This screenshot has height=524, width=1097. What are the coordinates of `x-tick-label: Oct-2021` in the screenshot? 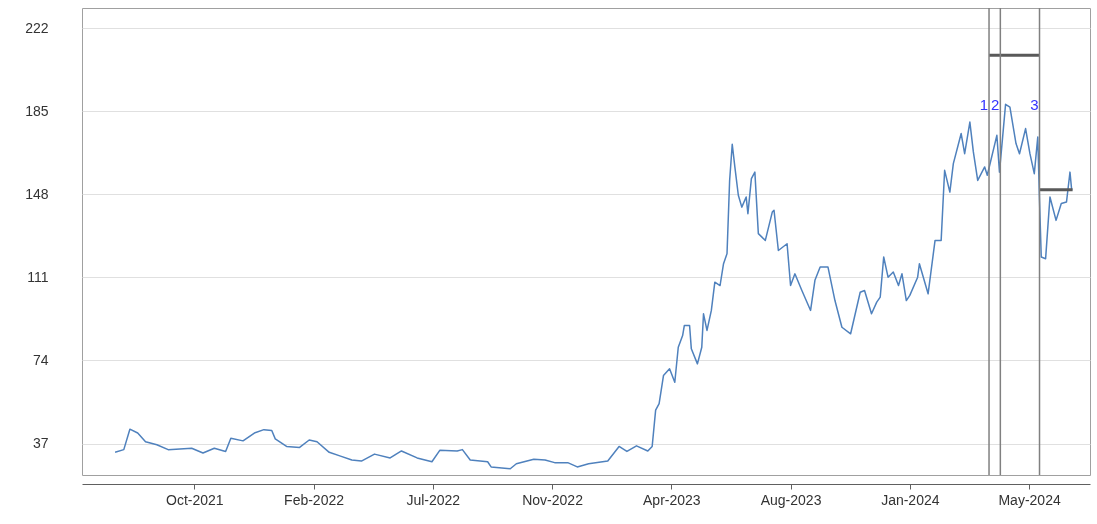 It's located at (194, 499).